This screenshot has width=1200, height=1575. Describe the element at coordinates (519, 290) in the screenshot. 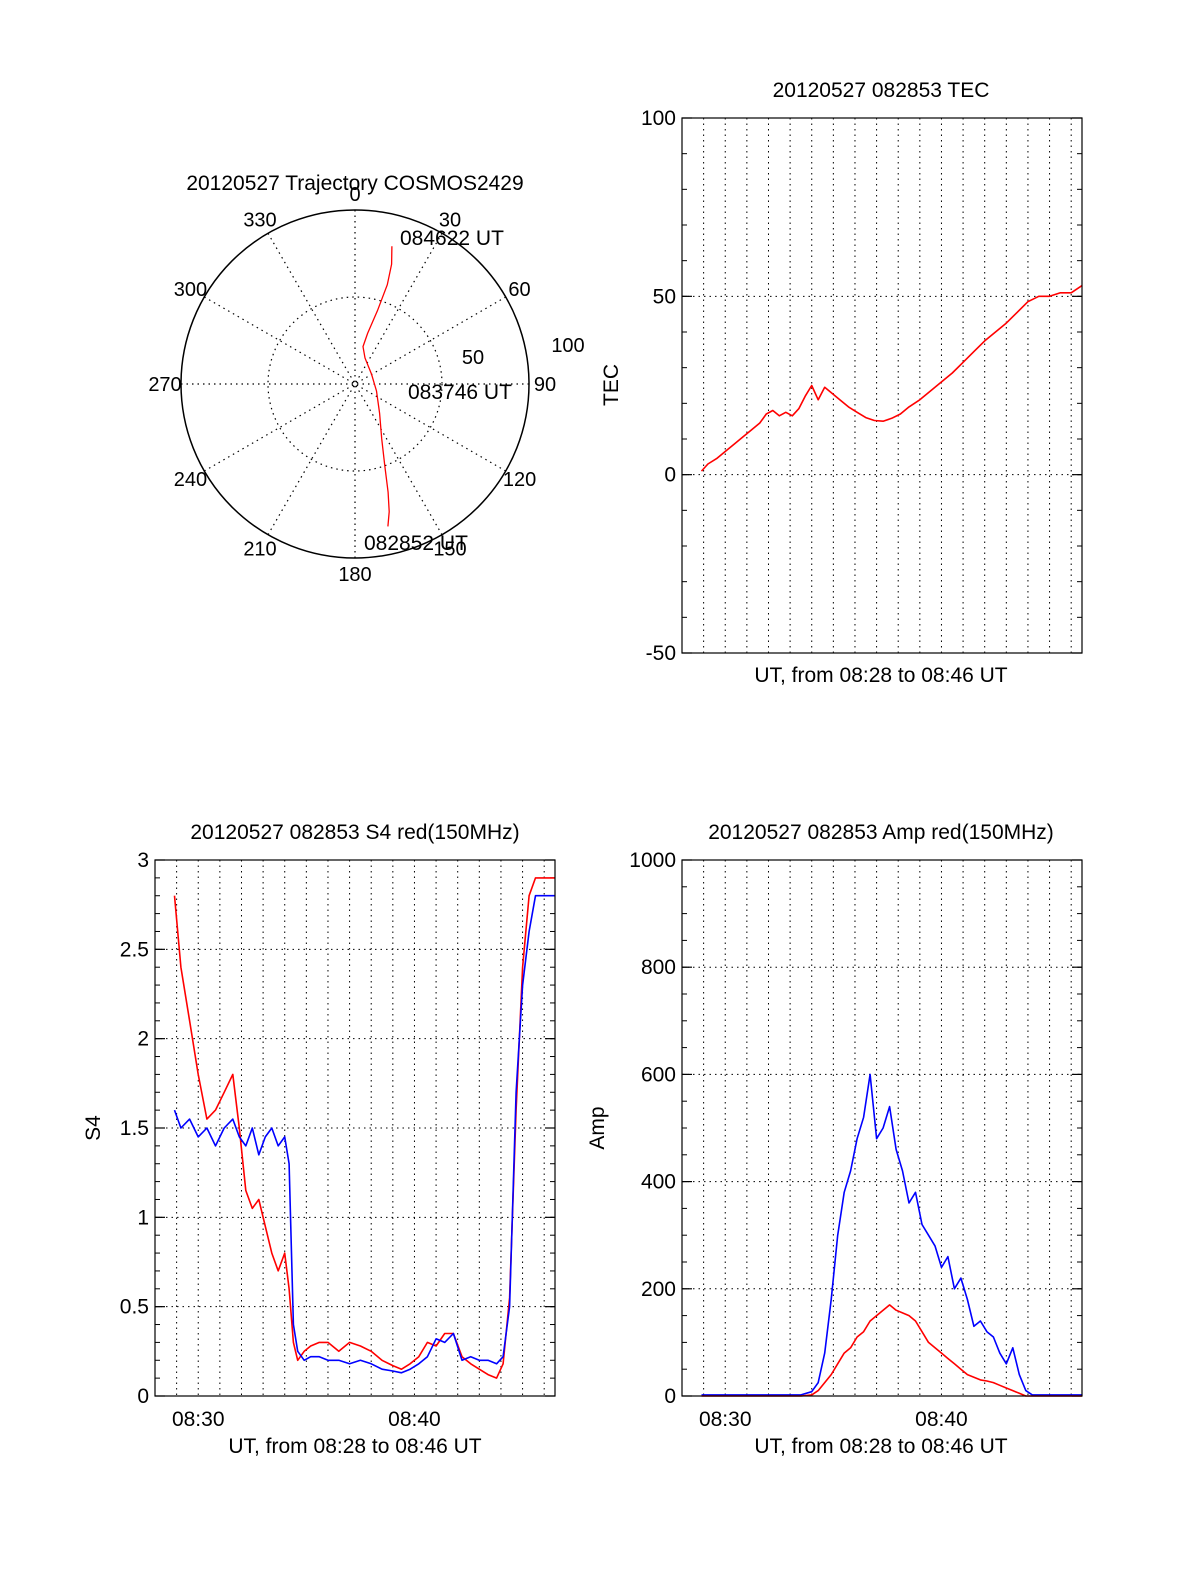

I see `azimuth-label-60: 60` at that location.